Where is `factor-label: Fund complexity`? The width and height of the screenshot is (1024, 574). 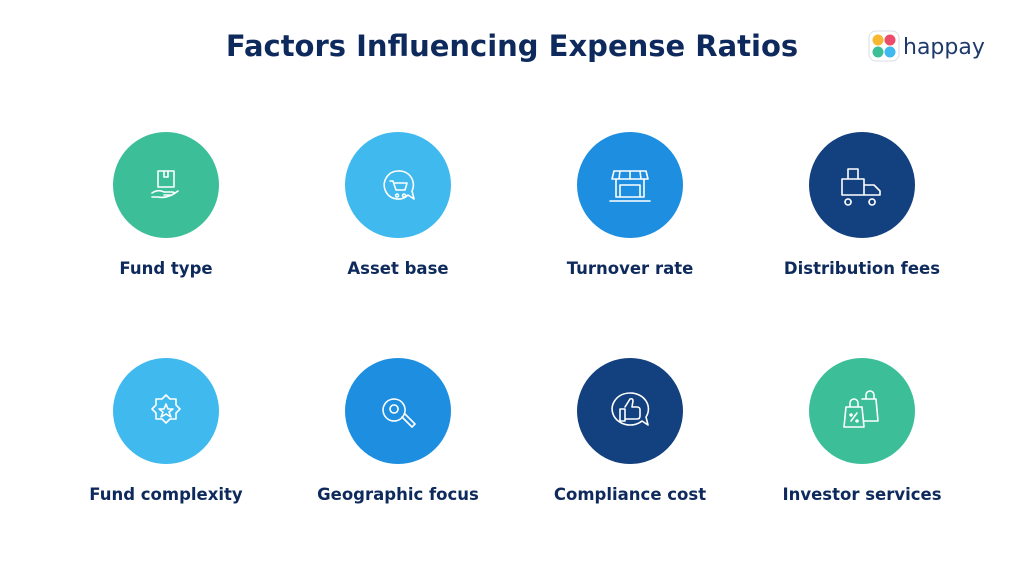 factor-label: Fund complexity is located at coordinates (166, 494).